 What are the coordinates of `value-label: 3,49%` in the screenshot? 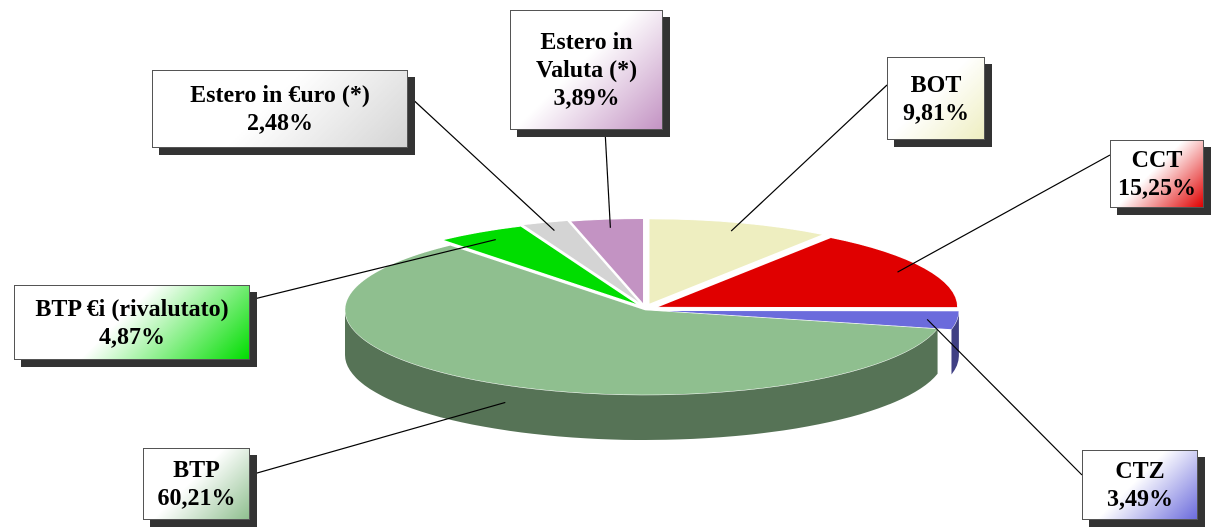 It's located at (1140, 499).